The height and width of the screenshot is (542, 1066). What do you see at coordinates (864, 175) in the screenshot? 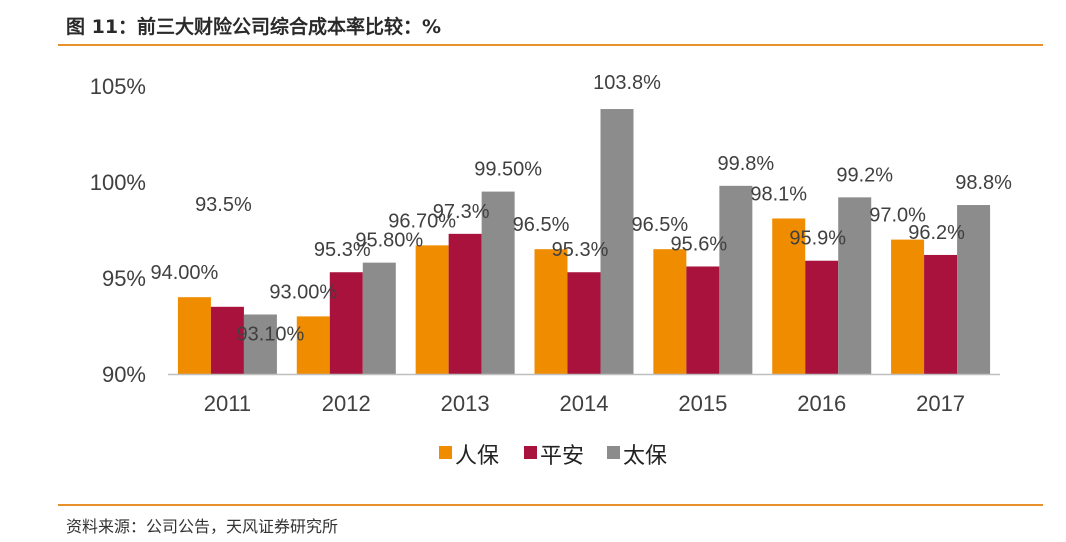
I see `data-label: 99.2%` at bounding box center [864, 175].